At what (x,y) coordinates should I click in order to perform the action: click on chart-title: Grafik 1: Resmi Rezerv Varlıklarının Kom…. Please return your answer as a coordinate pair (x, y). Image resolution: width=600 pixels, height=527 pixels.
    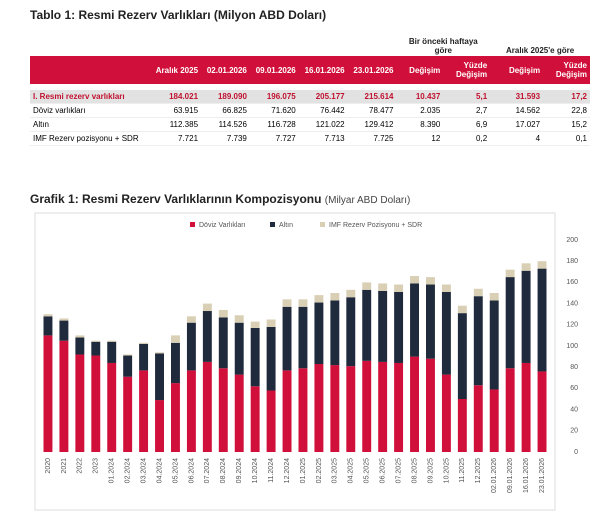
    Looking at the image, I should click on (220, 199).